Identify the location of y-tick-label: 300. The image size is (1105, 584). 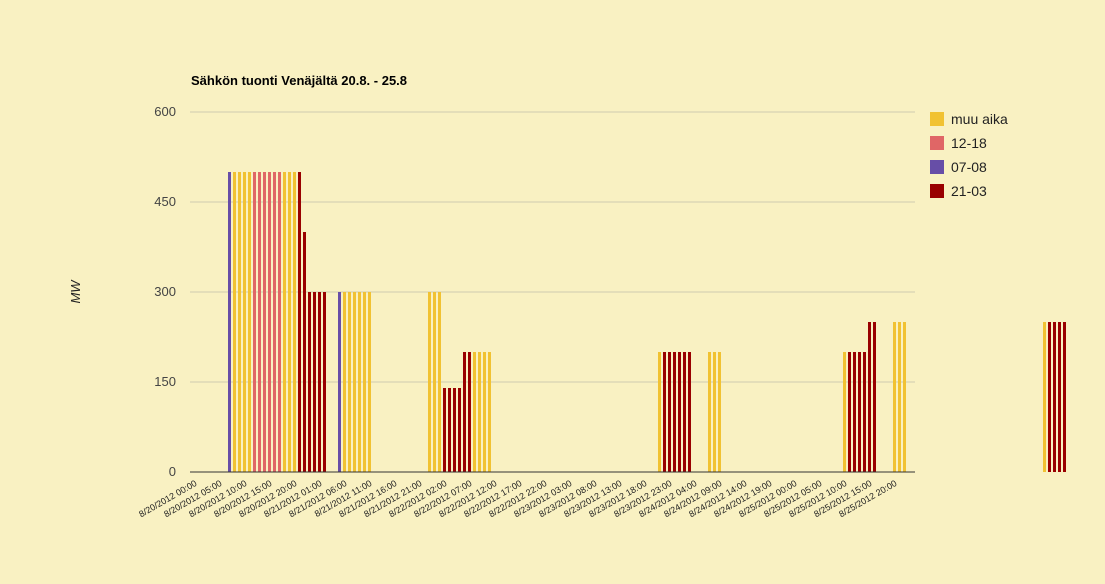
(165, 291).